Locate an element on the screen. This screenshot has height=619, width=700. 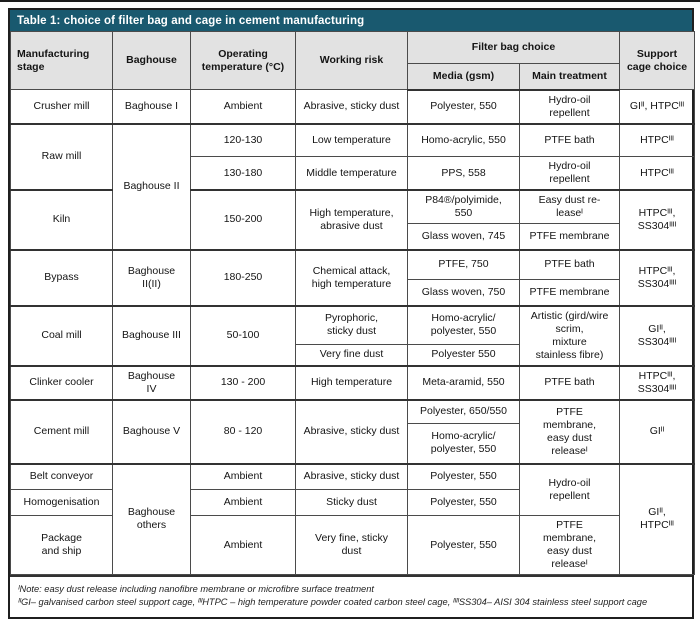
cell-baghouse: Baghouse II(II) is located at coordinates (151, 277).